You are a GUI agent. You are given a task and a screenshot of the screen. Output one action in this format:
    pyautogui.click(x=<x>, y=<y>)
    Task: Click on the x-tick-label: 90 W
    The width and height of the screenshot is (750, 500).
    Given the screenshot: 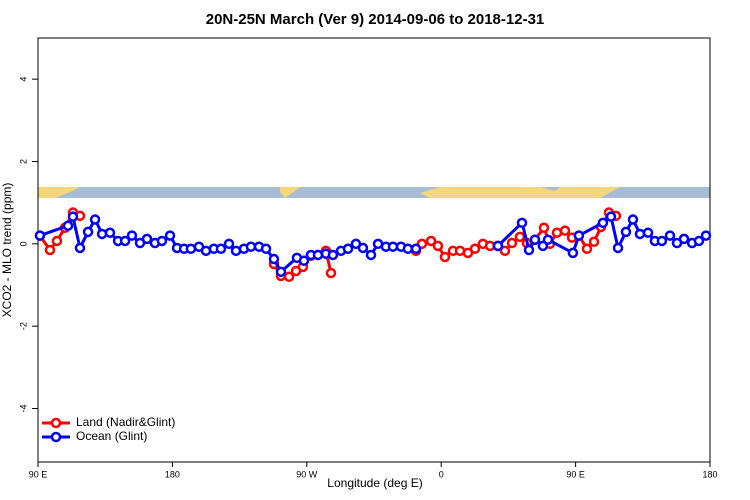 What is the action you would take?
    pyautogui.click(x=307, y=474)
    